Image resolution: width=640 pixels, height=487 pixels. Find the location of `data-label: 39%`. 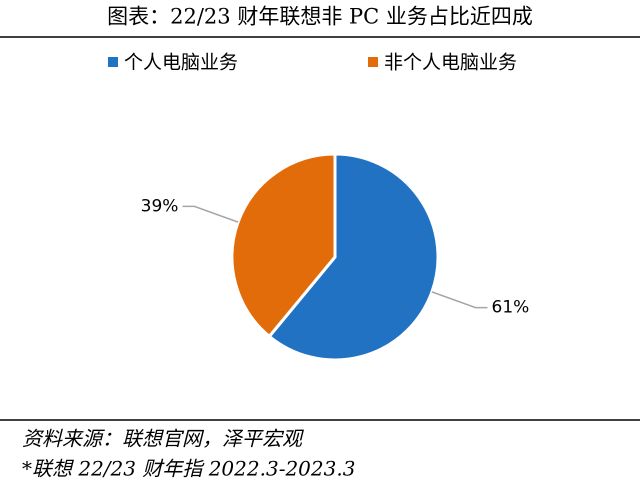

data-label: 39% is located at coordinates (160, 206).